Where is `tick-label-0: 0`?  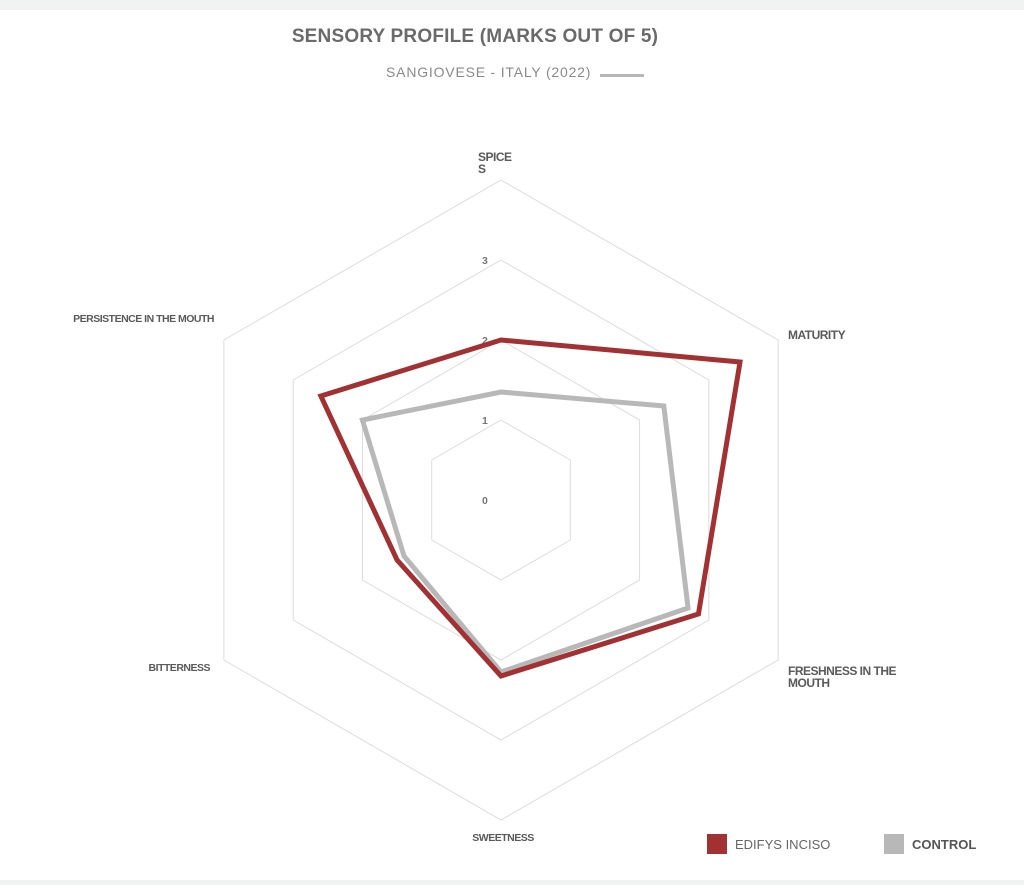 tick-label-0: 0 is located at coordinates (485, 501).